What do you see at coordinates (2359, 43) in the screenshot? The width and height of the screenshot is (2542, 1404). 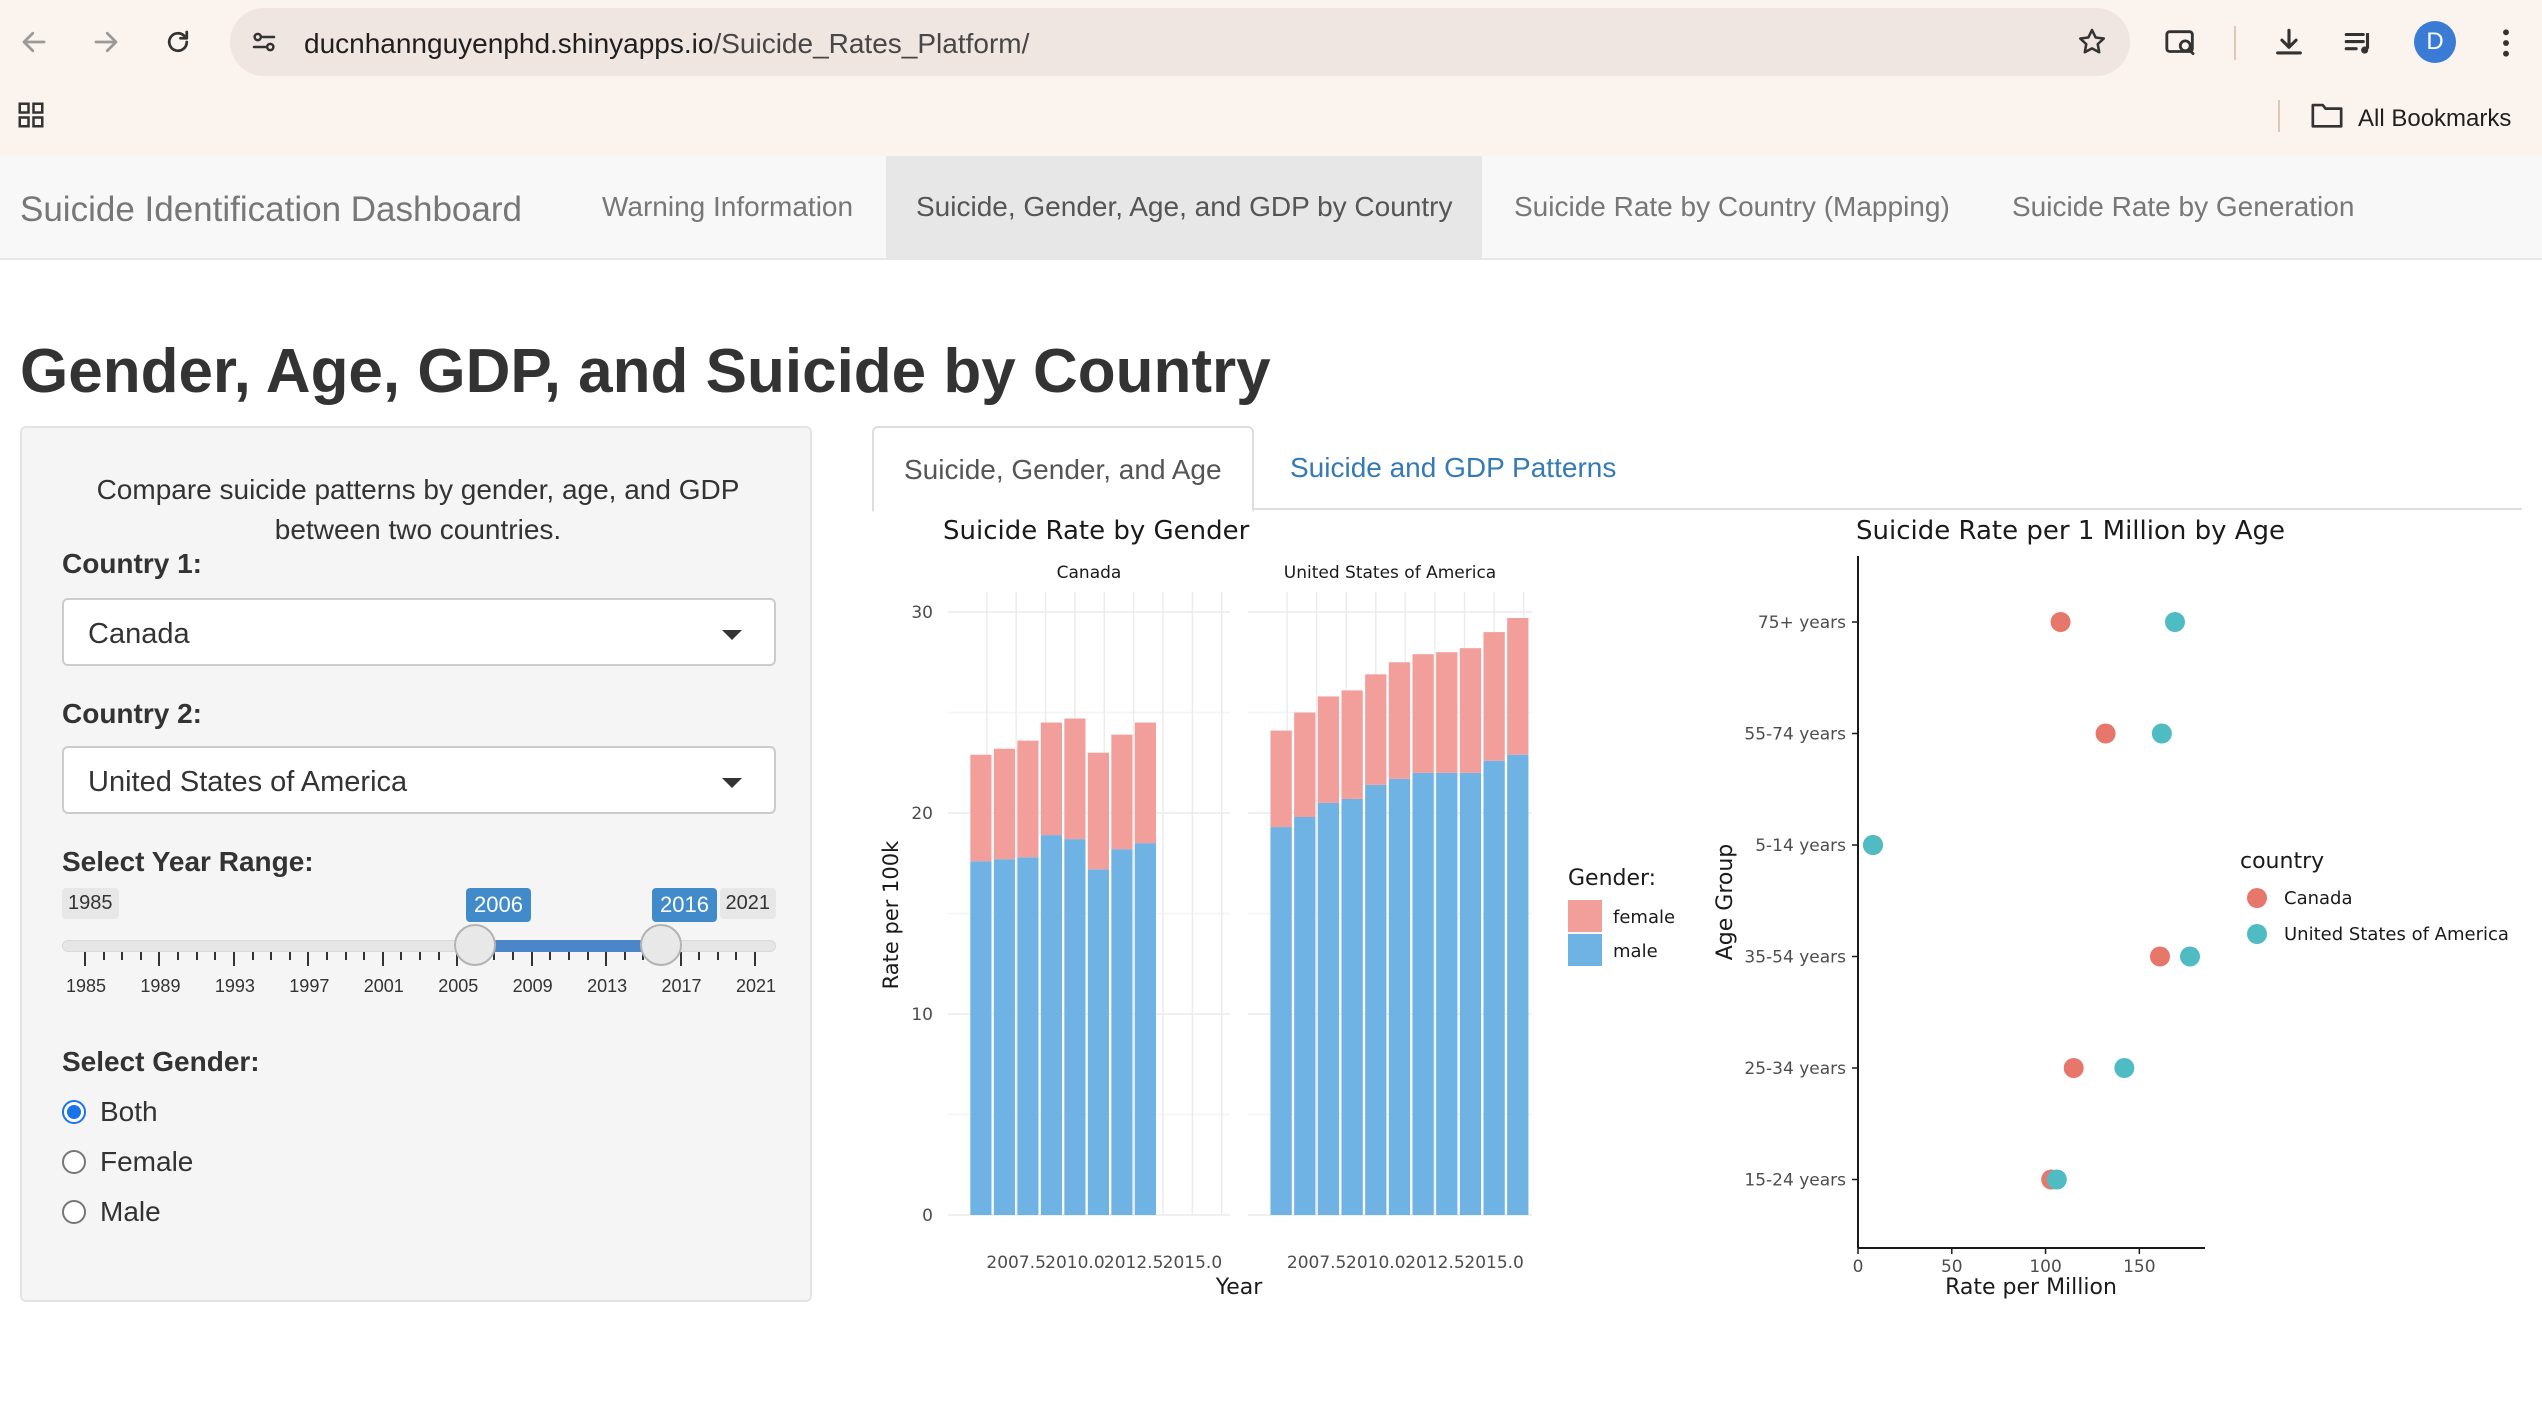 I see `media-control-icon` at bounding box center [2359, 43].